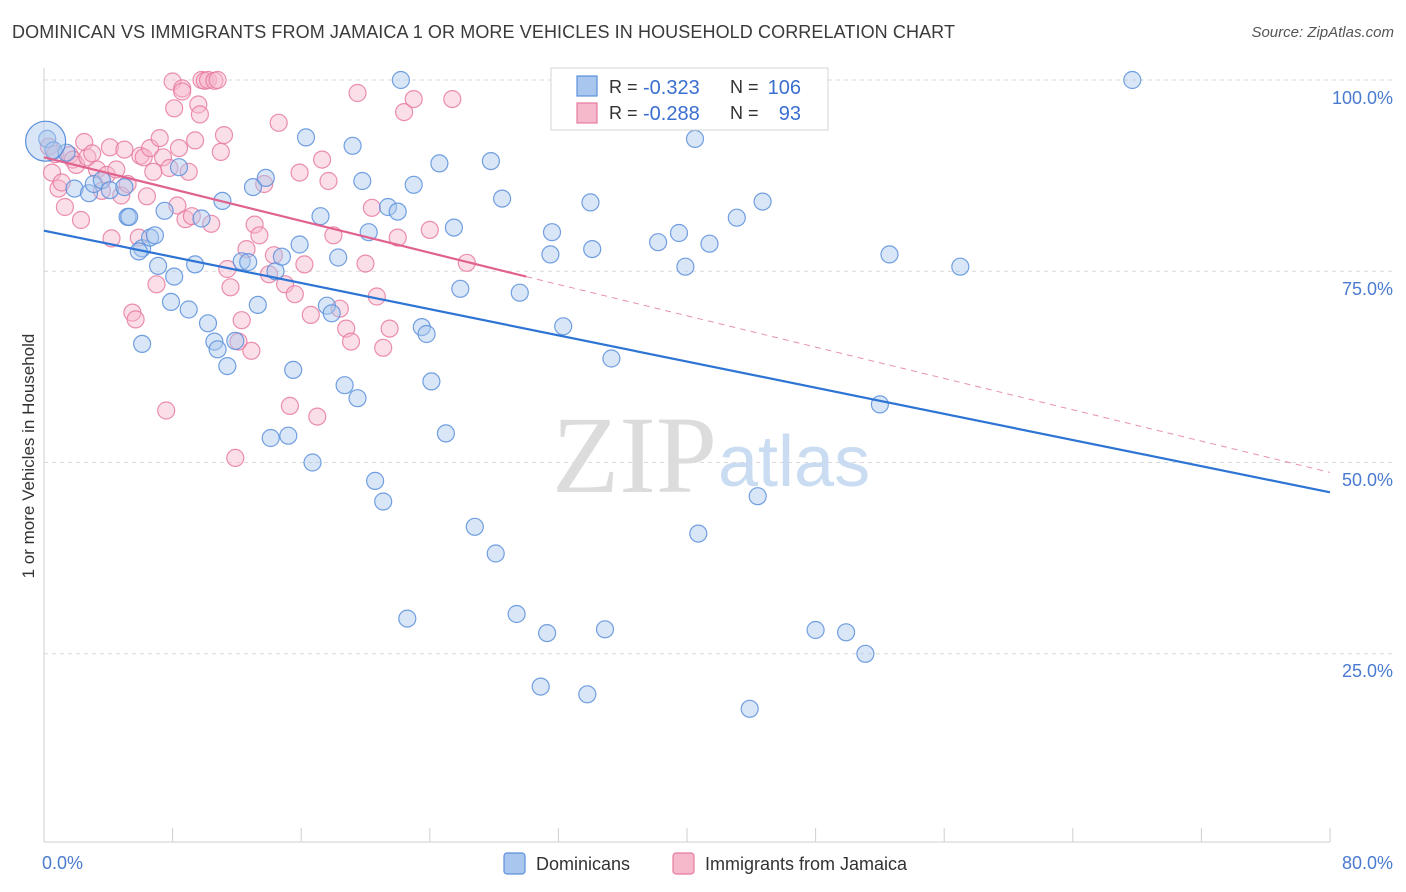  What do you see at coordinates (587, 113) in the screenshot?
I see `stats-swatch-jamaica` at bounding box center [587, 113].